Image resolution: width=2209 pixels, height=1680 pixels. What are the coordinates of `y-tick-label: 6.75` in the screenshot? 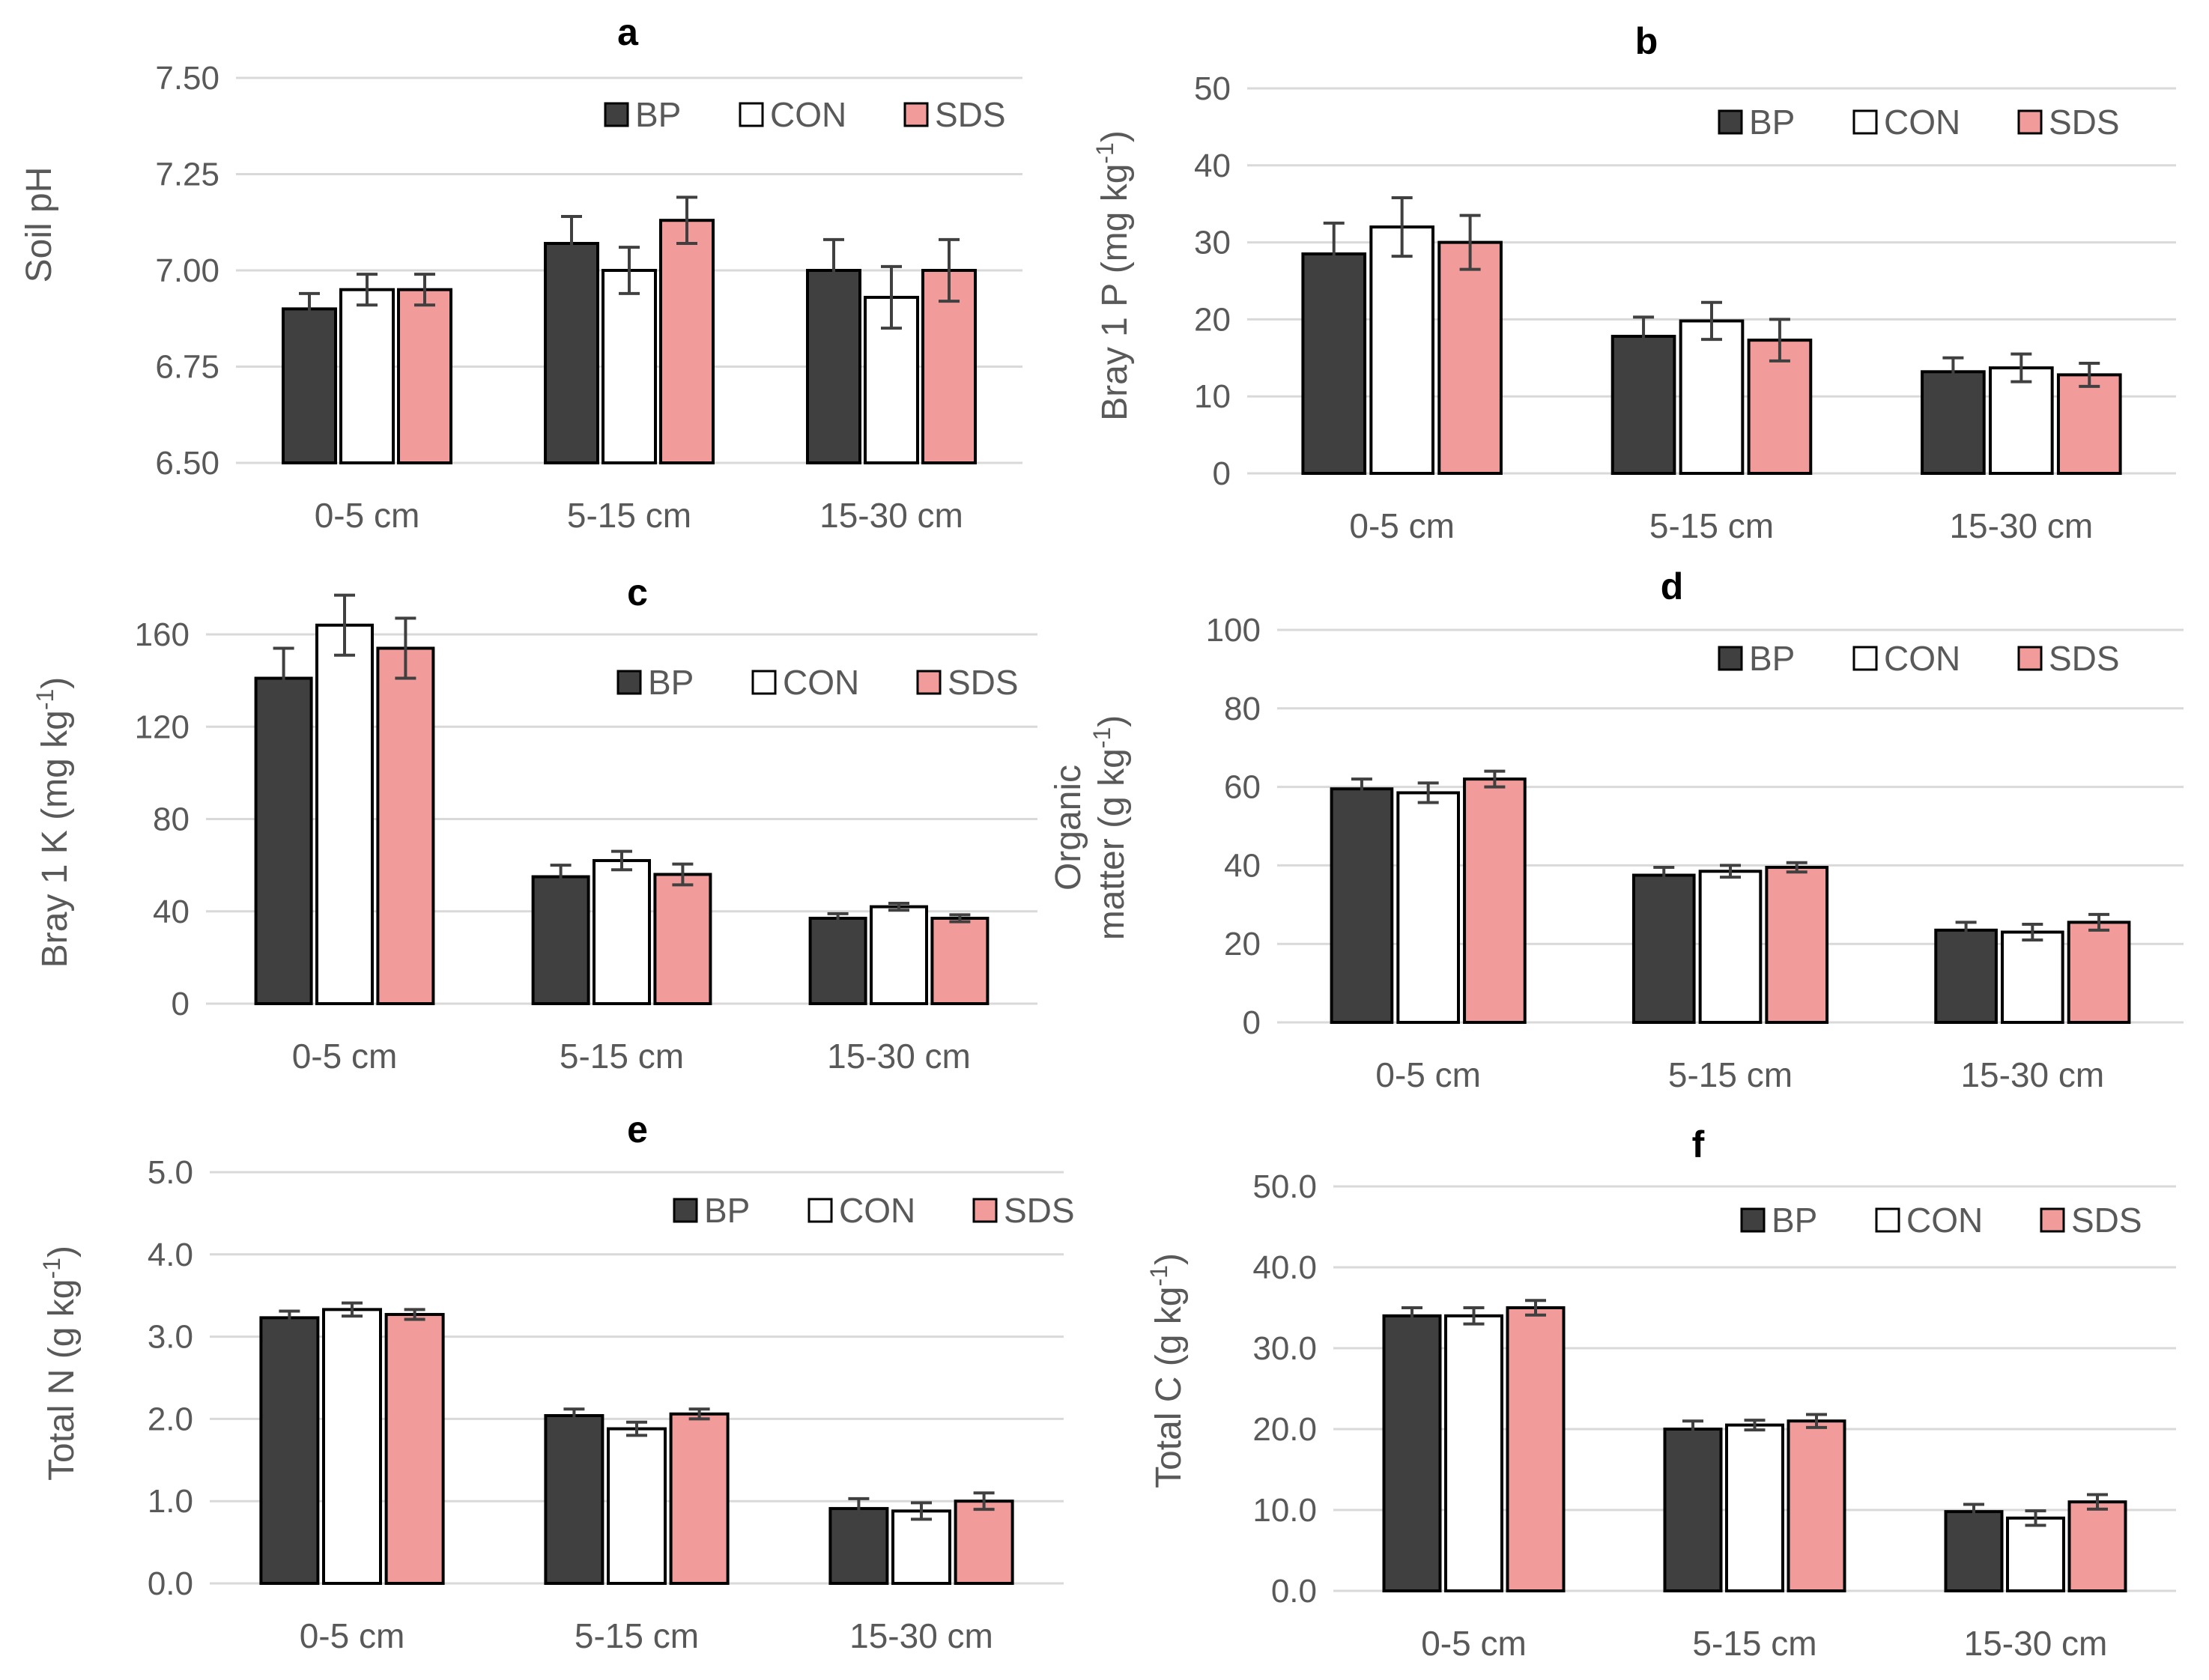 It's located at (187, 367).